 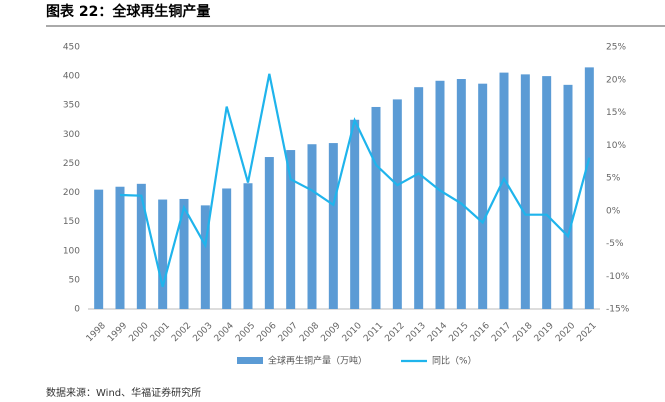 I want to click on x-tick-label: 2014, so click(x=437, y=332).